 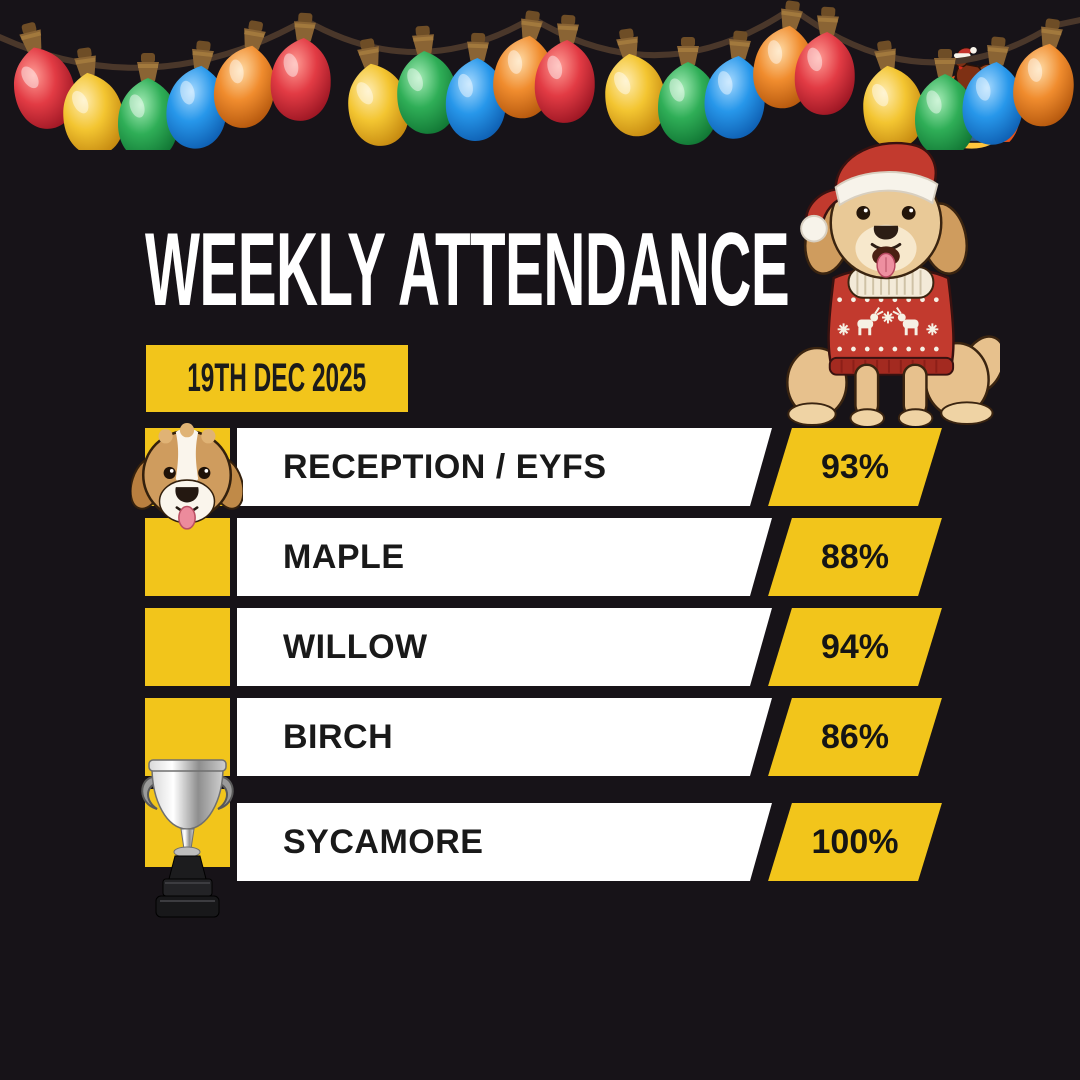 I want to click on attendance-value: 100%, so click(x=855, y=841).